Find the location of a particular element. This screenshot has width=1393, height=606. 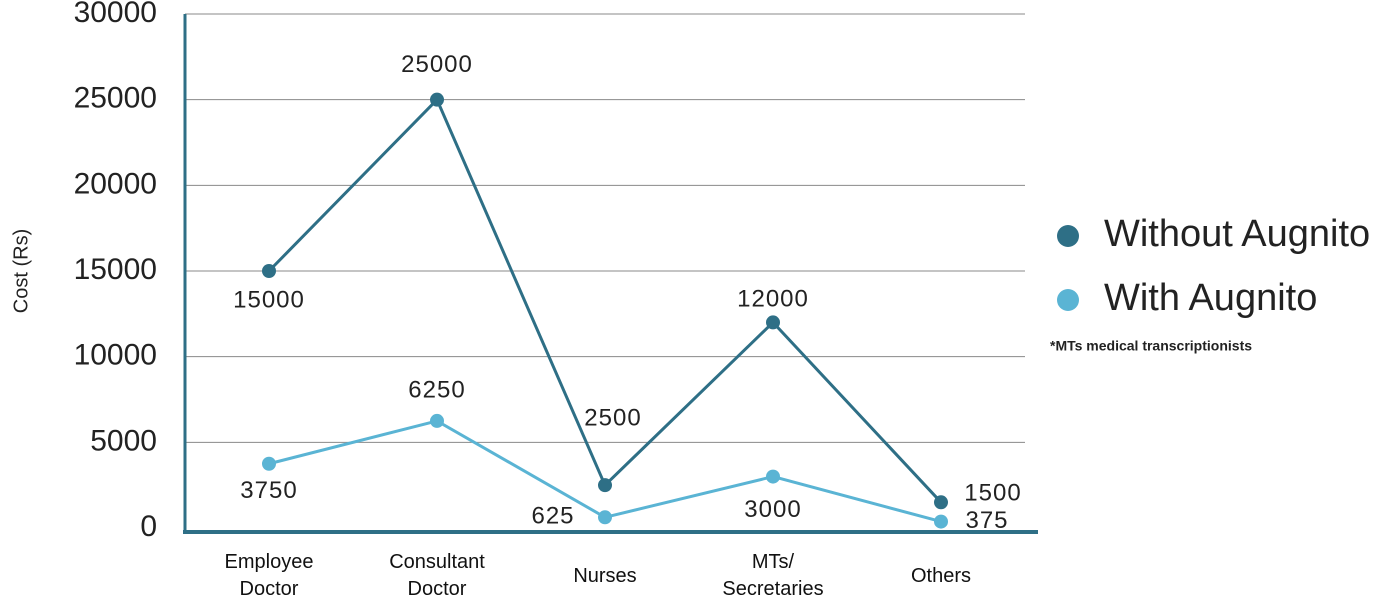

y-tick-label: 25000 is located at coordinates (115, 98).